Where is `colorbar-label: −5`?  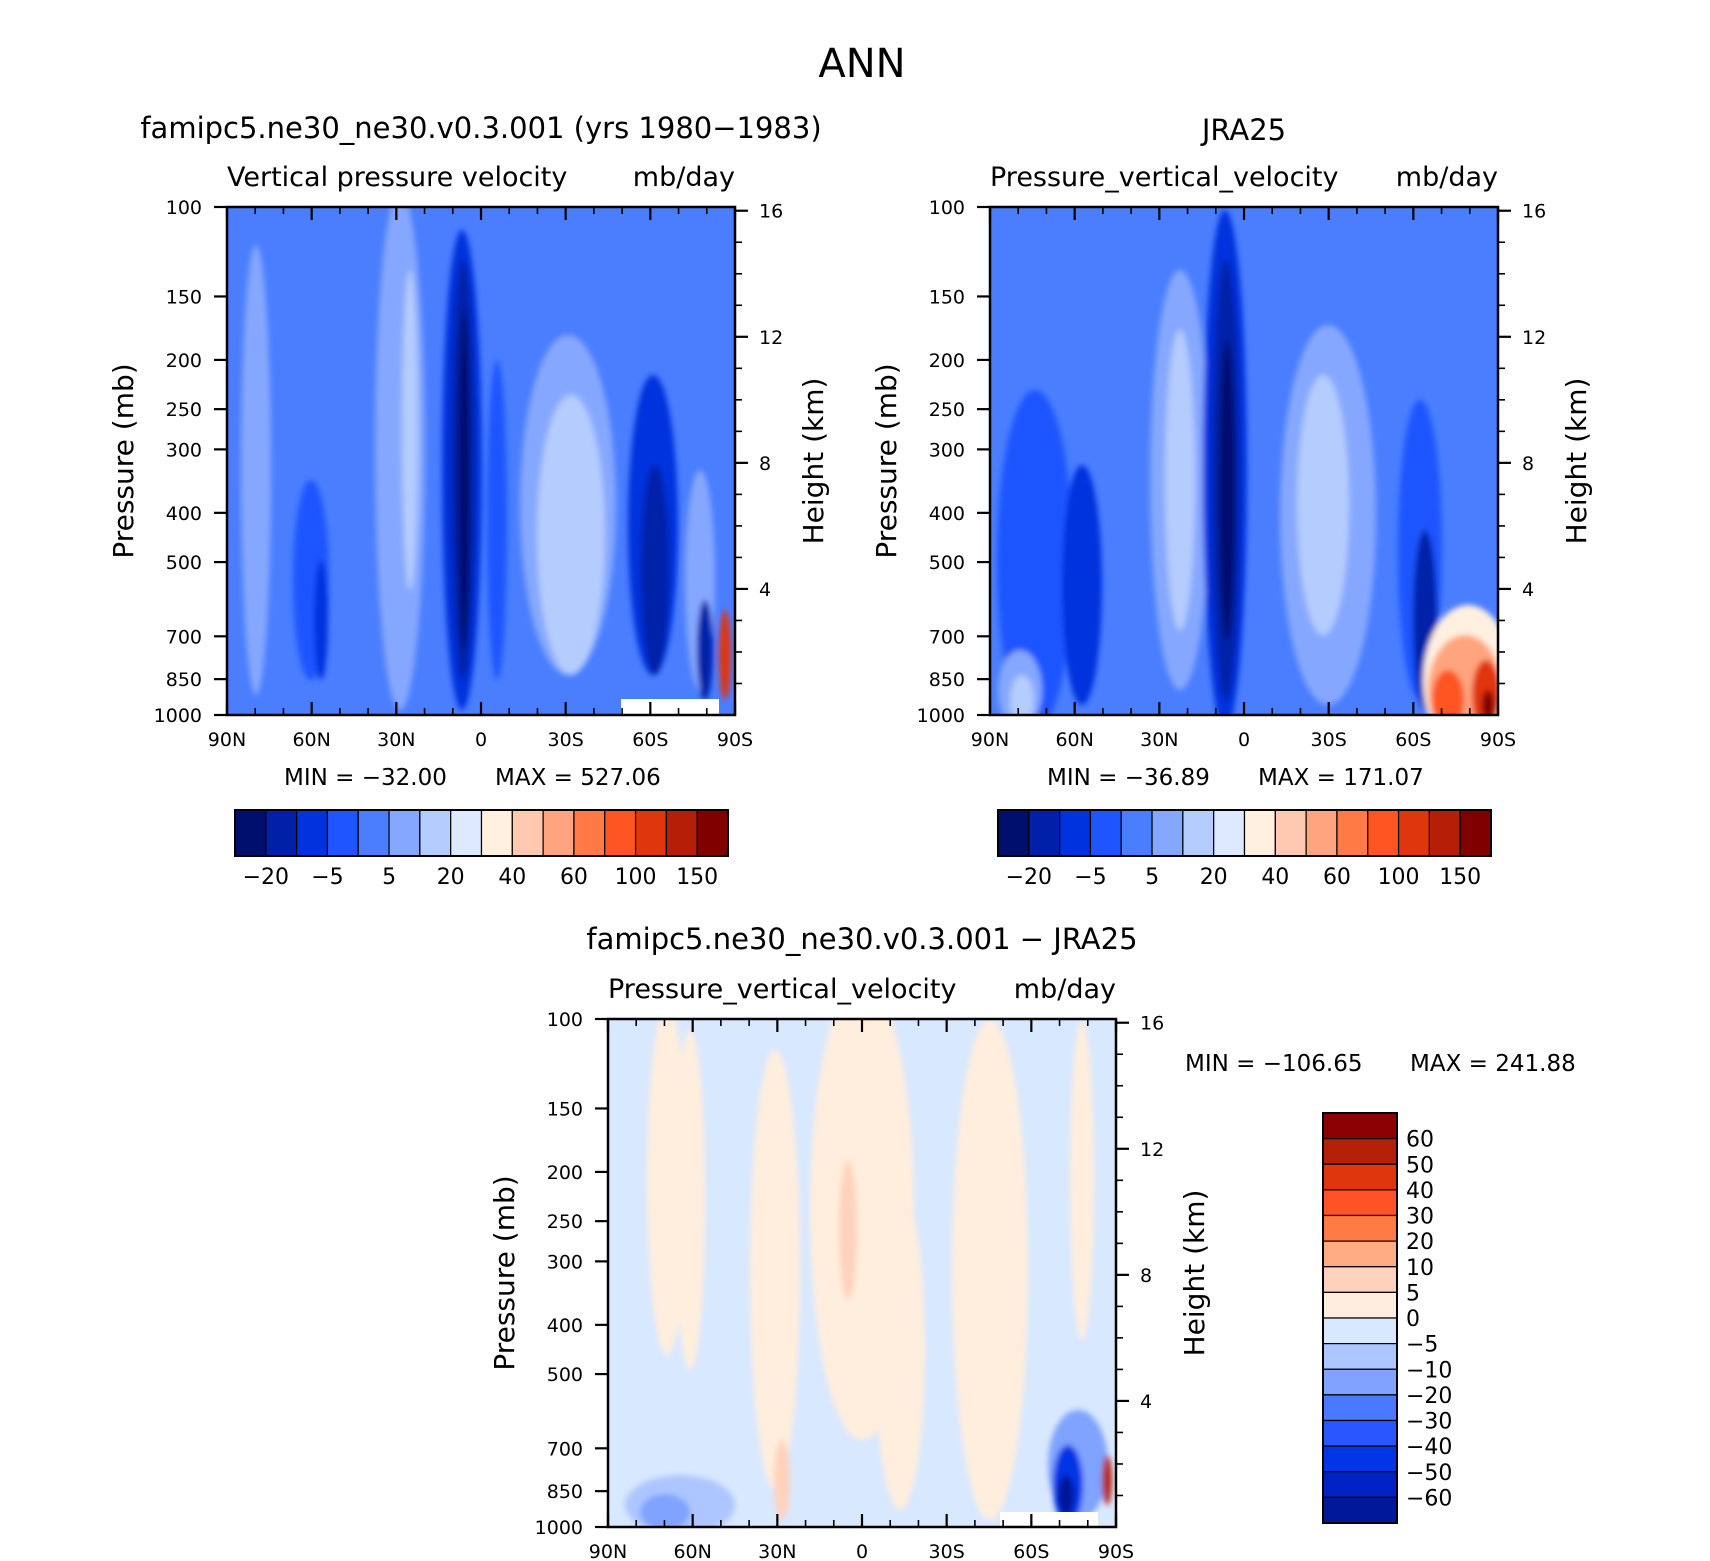 colorbar-label: −5 is located at coordinates (327, 877).